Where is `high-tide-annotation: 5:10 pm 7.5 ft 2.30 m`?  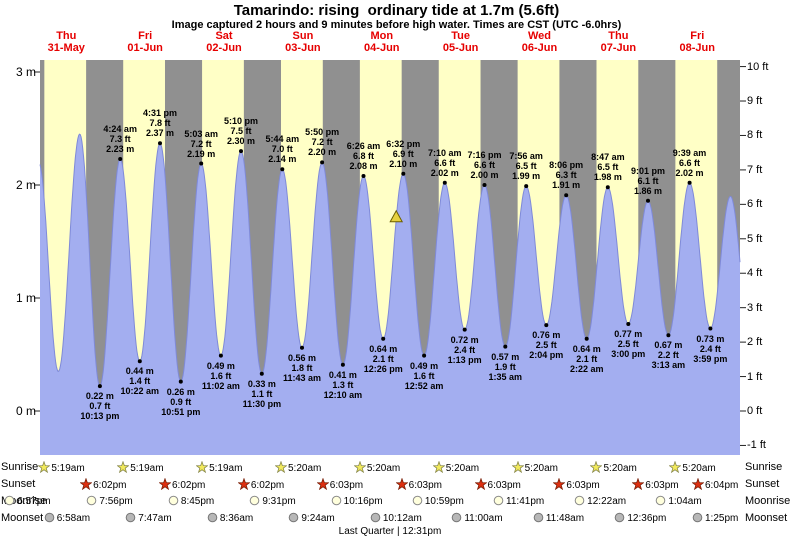
high-tide-annotation: 5:10 pm 7.5 ft 2.30 m is located at coordinates (241, 131).